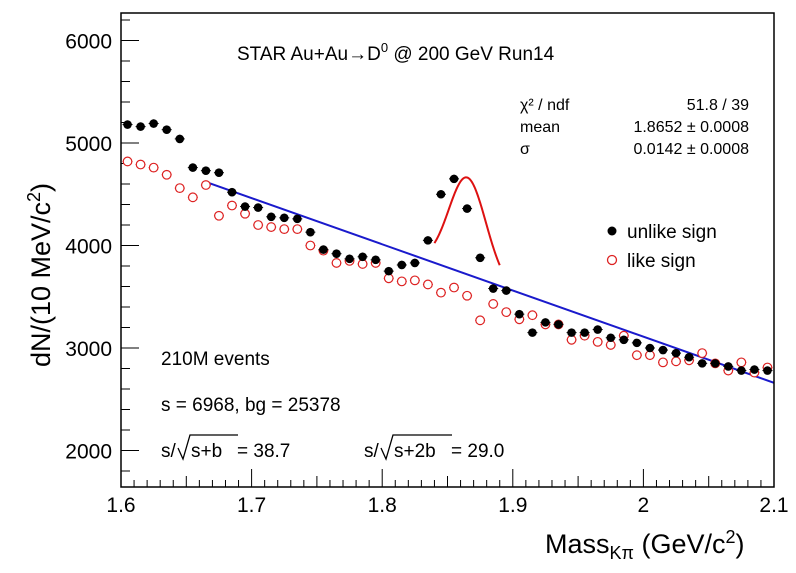 This screenshot has height=573, width=796. What do you see at coordinates (169, 451) in the screenshot?
I see `sig1-prefix: s/` at bounding box center [169, 451].